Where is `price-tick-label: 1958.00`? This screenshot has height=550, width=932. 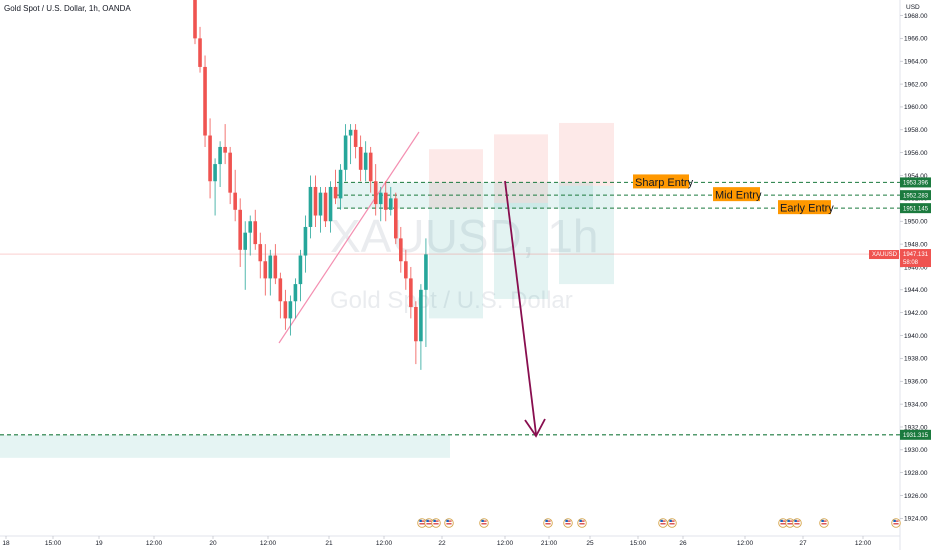
price-tick-label: 1958.00 is located at coordinates (916, 130).